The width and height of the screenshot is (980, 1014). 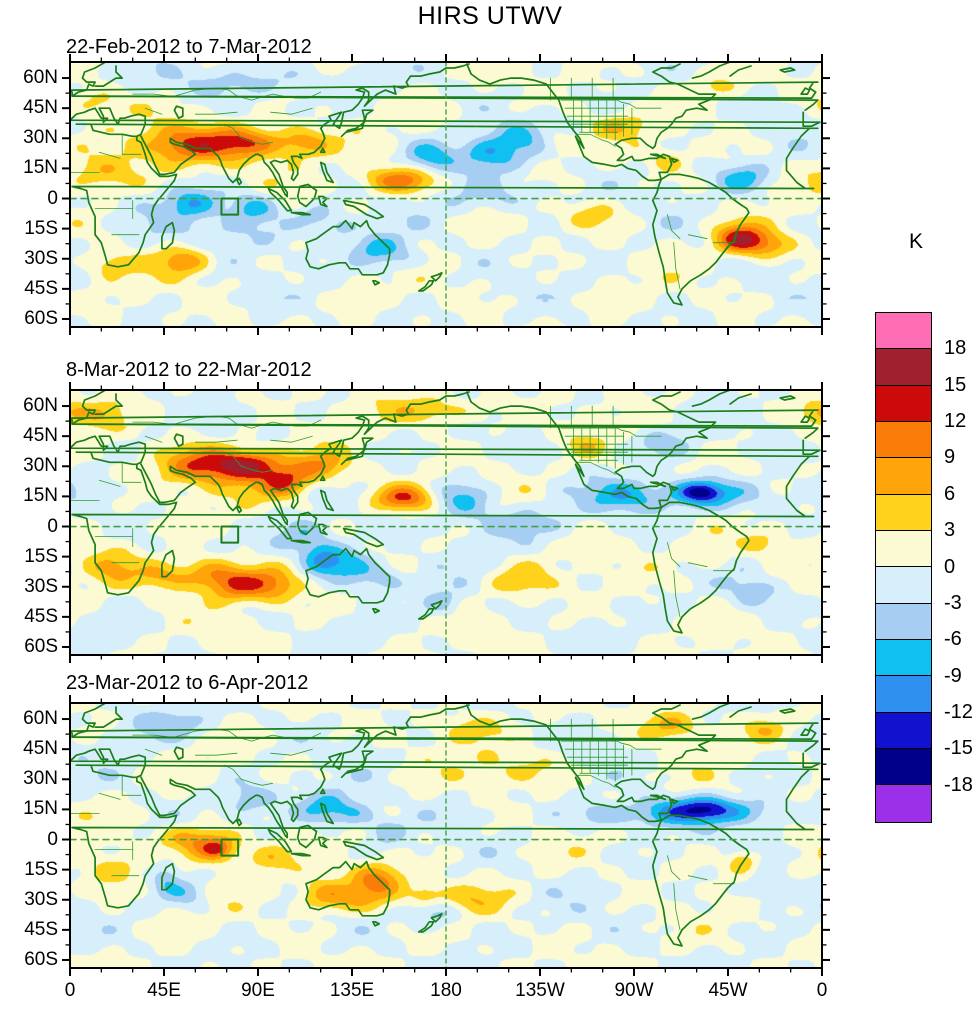 I want to click on colorbar-level-label: 0, so click(x=950, y=566).